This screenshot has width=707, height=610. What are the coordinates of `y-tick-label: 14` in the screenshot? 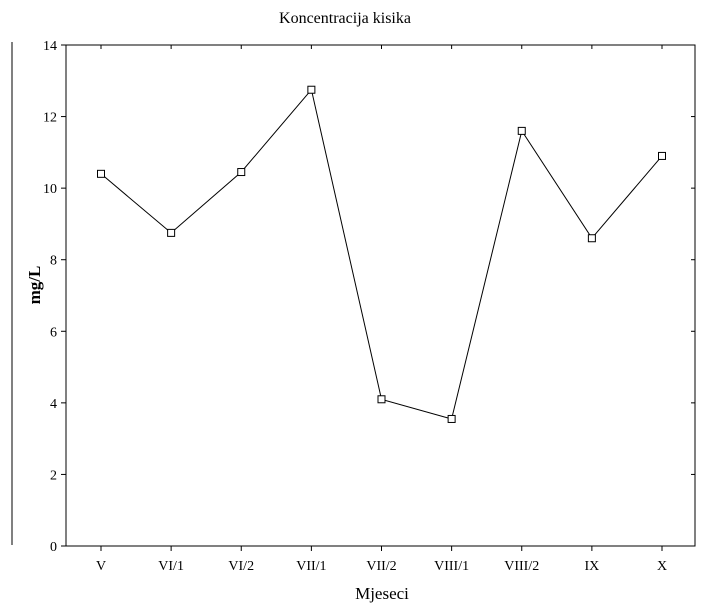 It's located at (50, 46).